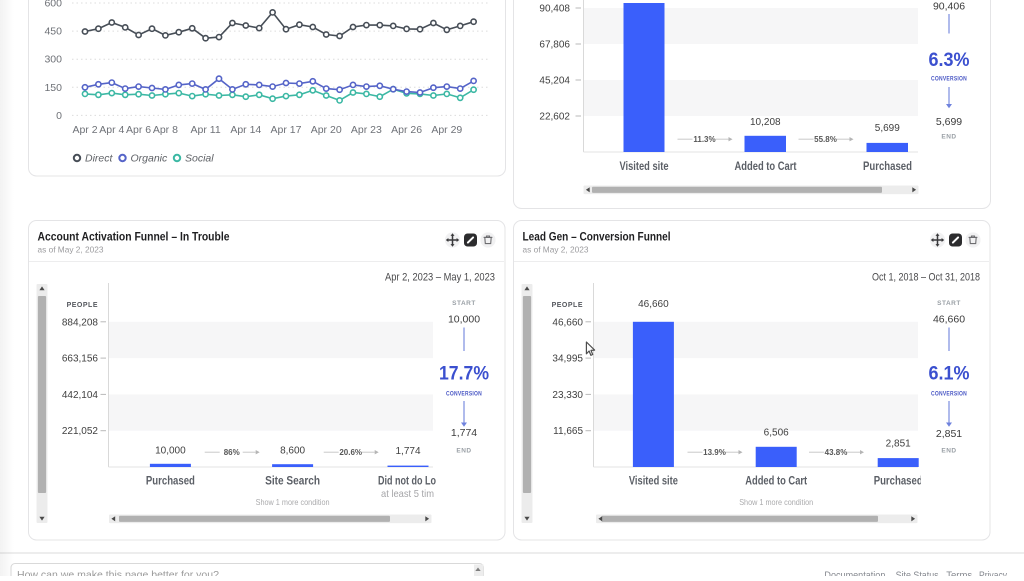 This screenshot has width=1024, height=581. Describe the element at coordinates (350, 452) in the screenshot. I see `svg-text: 20.6%` at that location.